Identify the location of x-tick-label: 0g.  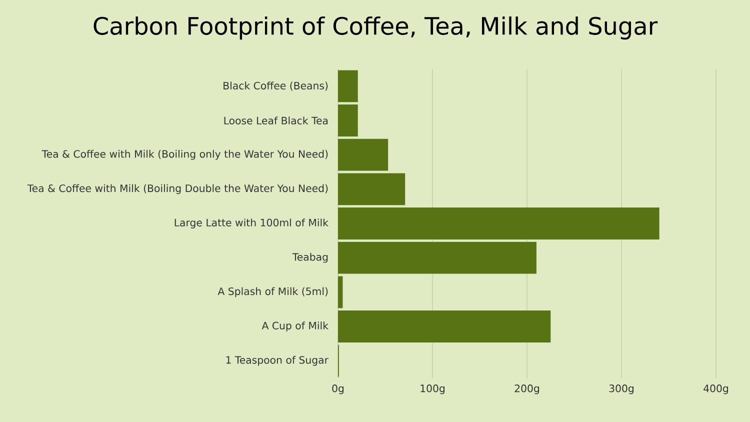
(338, 389).